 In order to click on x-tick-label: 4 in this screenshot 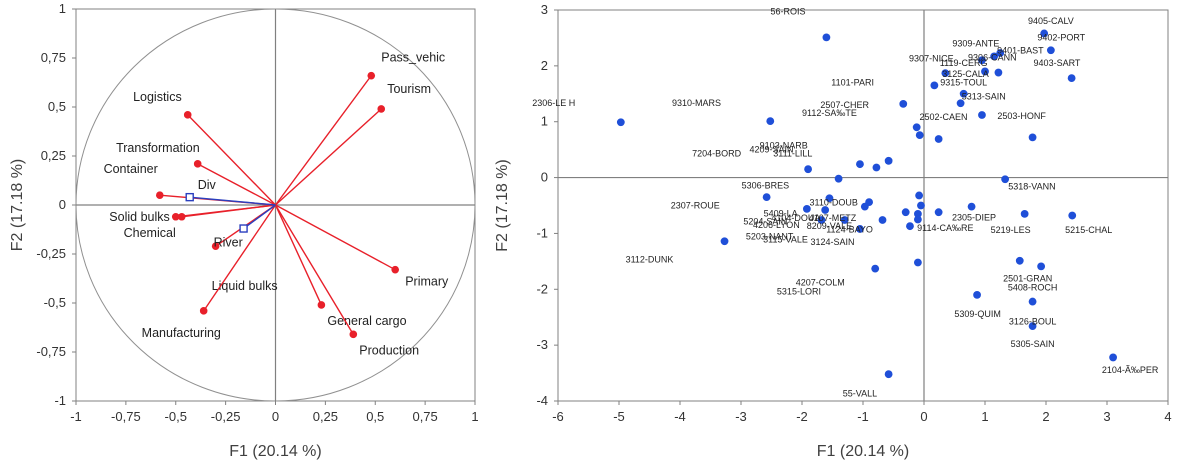, I will do `click(1167, 416)`.